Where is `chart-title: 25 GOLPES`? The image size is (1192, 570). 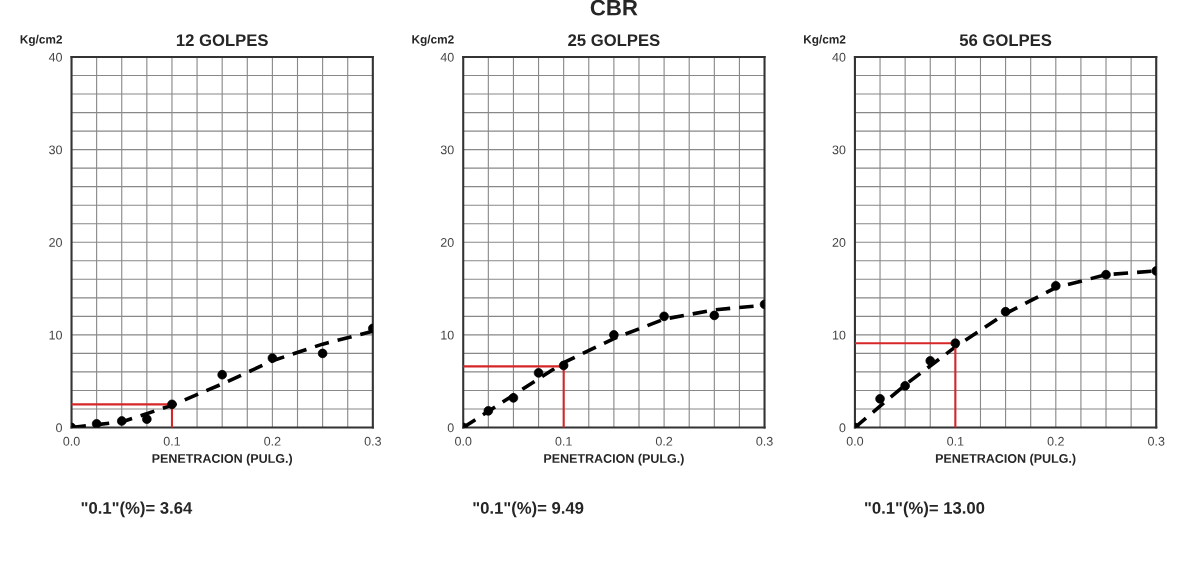 chart-title: 25 GOLPES is located at coordinates (614, 40).